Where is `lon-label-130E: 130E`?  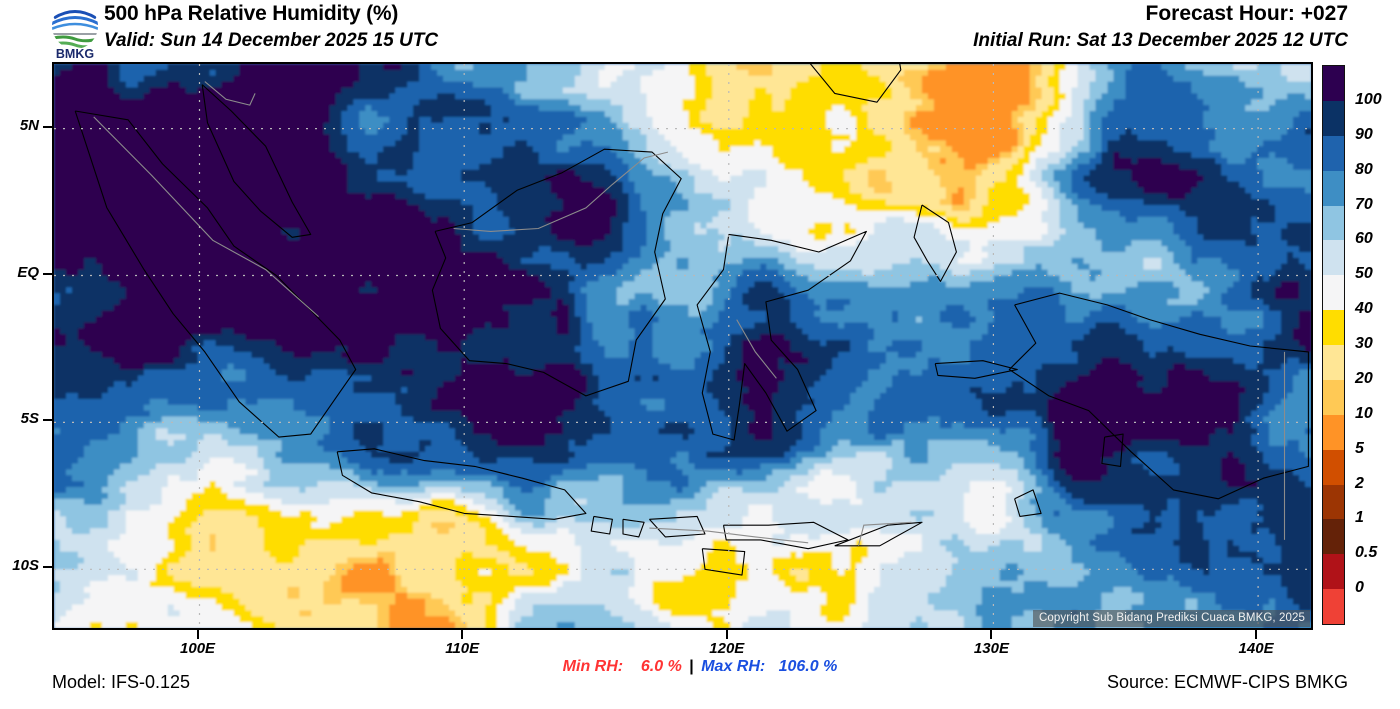
lon-label-130E: 130E is located at coordinates (991, 648).